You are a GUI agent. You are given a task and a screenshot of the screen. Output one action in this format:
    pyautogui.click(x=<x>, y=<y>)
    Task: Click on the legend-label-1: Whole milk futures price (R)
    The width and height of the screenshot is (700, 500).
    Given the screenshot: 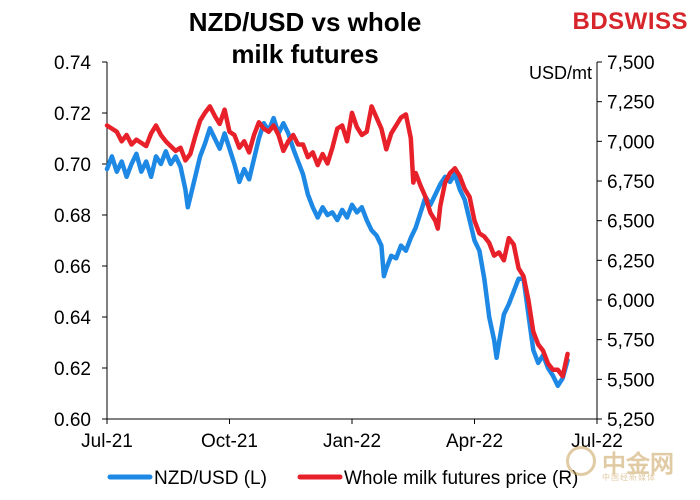 What is the action you would take?
    pyautogui.click(x=461, y=478)
    